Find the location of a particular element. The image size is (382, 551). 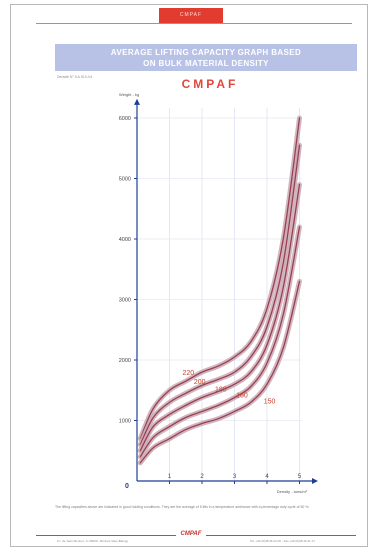

top-tab: CMPAF is located at coordinates (191, 15).